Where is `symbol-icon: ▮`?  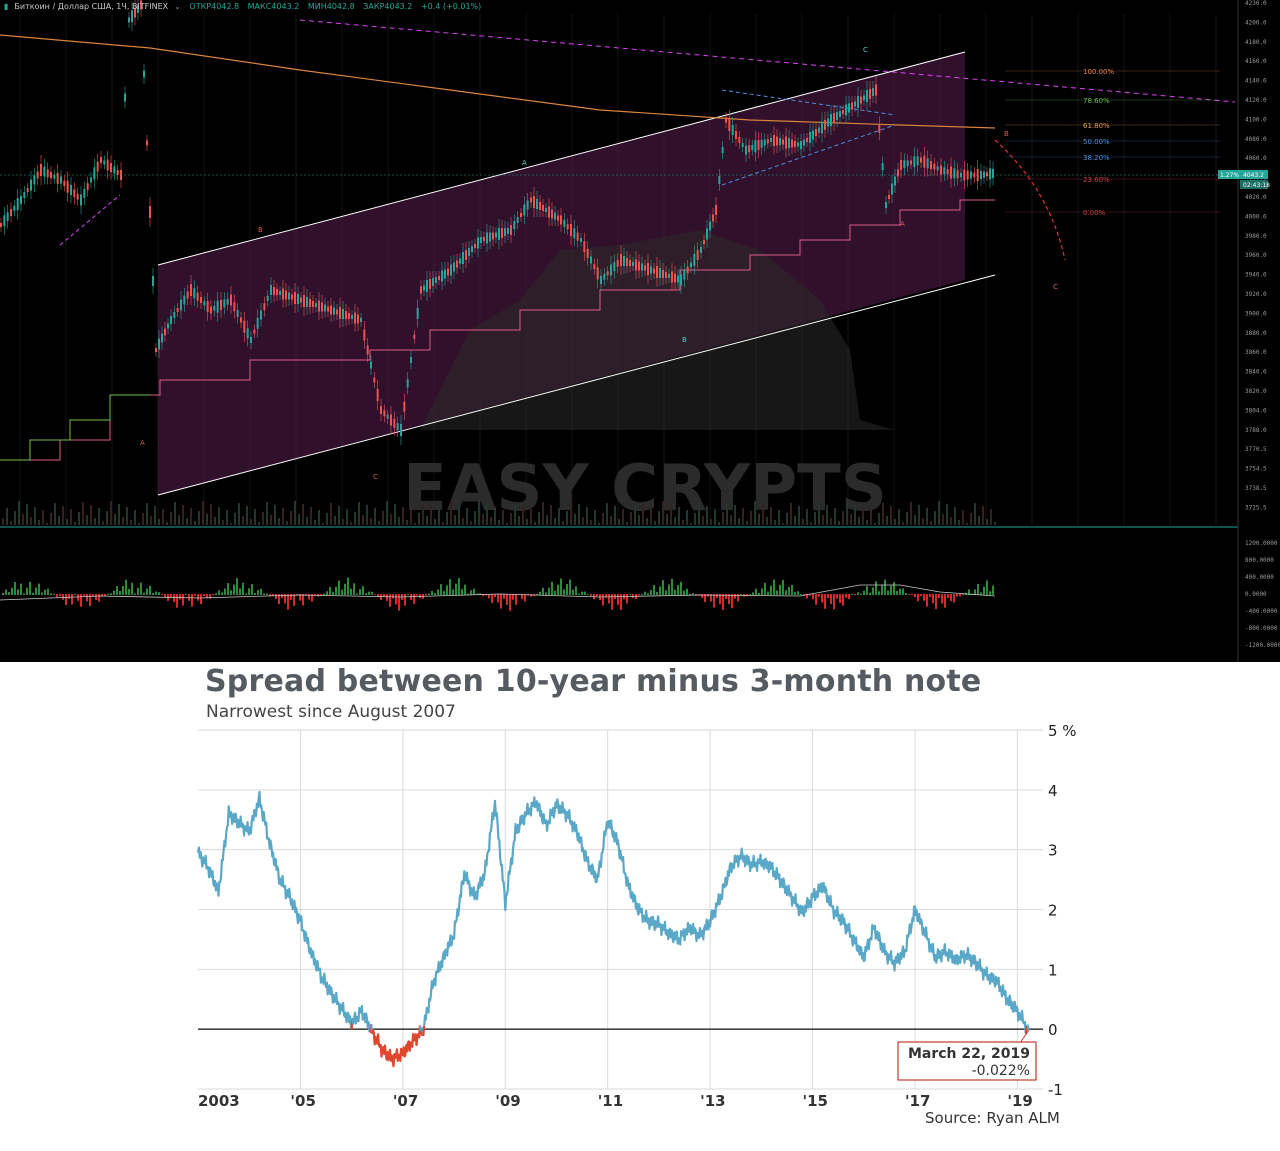 symbol-icon: ▮ is located at coordinates (6, 6).